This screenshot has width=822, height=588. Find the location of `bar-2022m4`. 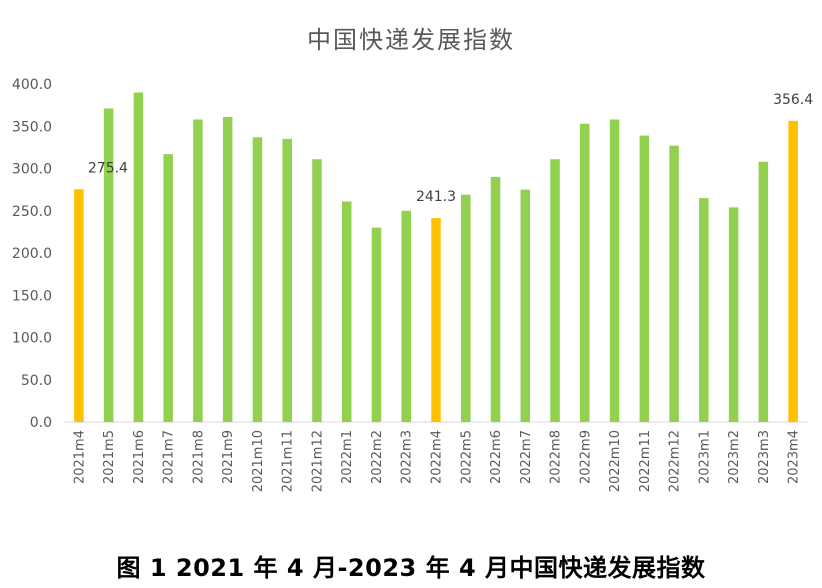

bar-2022m4 is located at coordinates (436, 320).